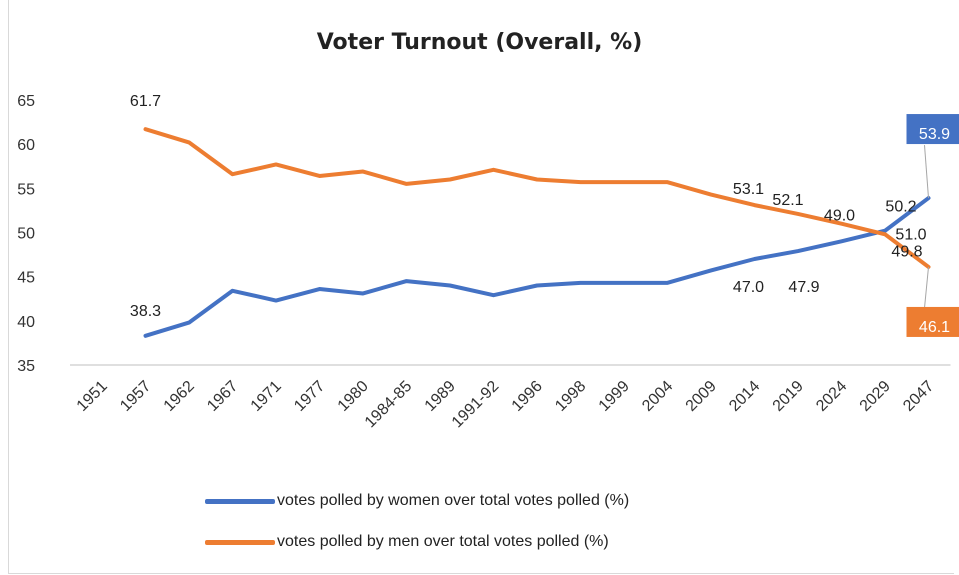 The height and width of the screenshot is (575, 959). Describe the element at coordinates (222, 396) in the screenshot. I see `x-tick-label: 1967` at that location.